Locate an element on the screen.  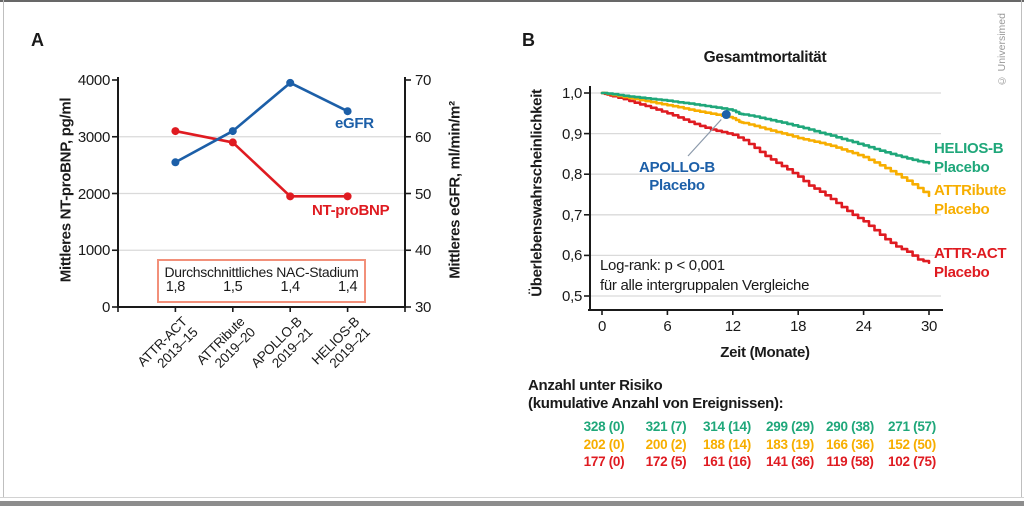
risk-cell: 119 (58) is located at coordinates (850, 461).